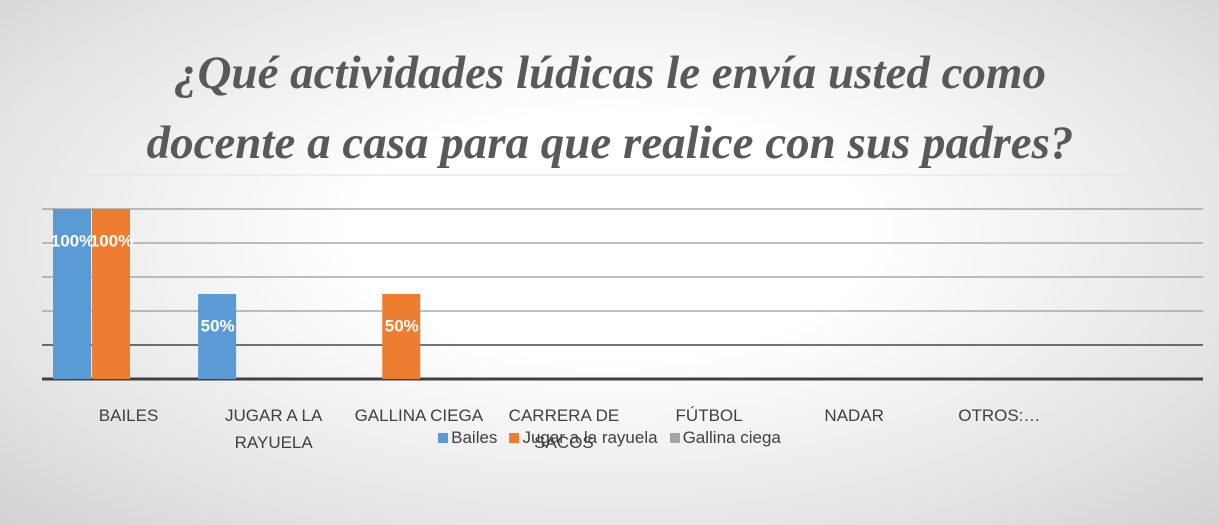  What do you see at coordinates (419, 415) in the screenshot?
I see `x-tick-label: GALLINA CIEGA` at bounding box center [419, 415].